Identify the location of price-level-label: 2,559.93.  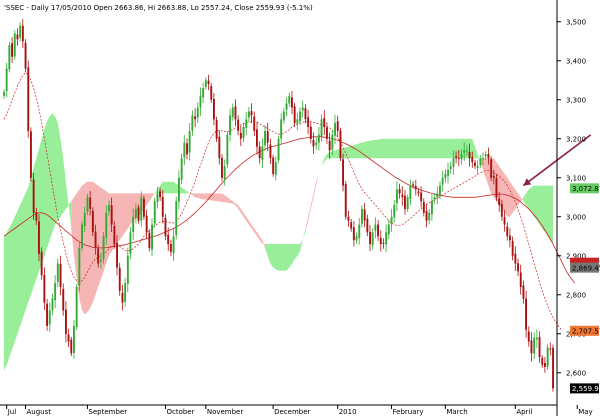
(586, 389).